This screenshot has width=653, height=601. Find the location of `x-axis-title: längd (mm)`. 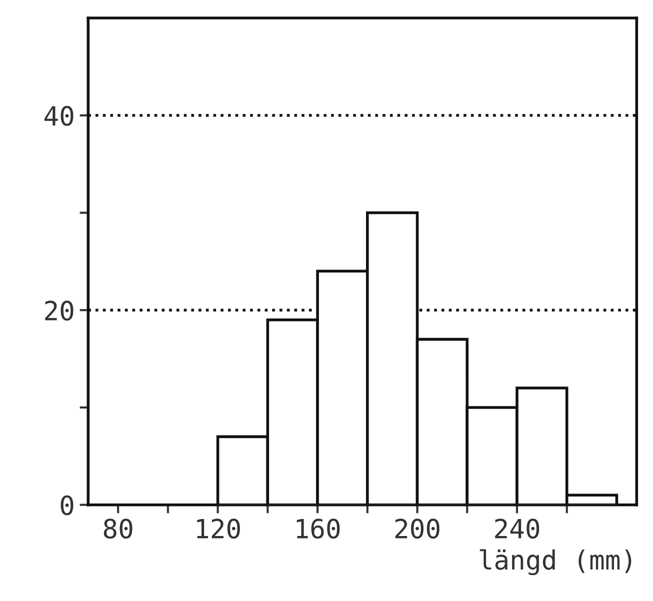

x-axis-title: längd (mm) is located at coordinates (556, 562).